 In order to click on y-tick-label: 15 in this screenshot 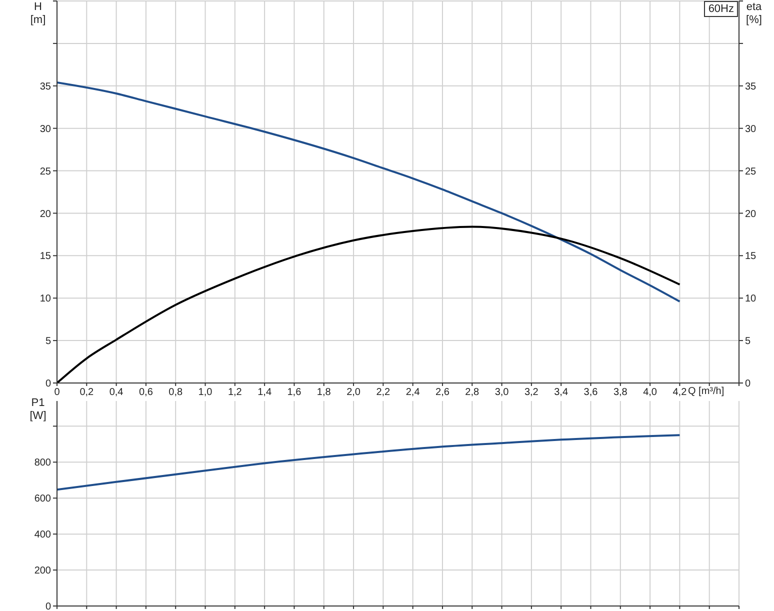, I will do `click(46, 256)`.